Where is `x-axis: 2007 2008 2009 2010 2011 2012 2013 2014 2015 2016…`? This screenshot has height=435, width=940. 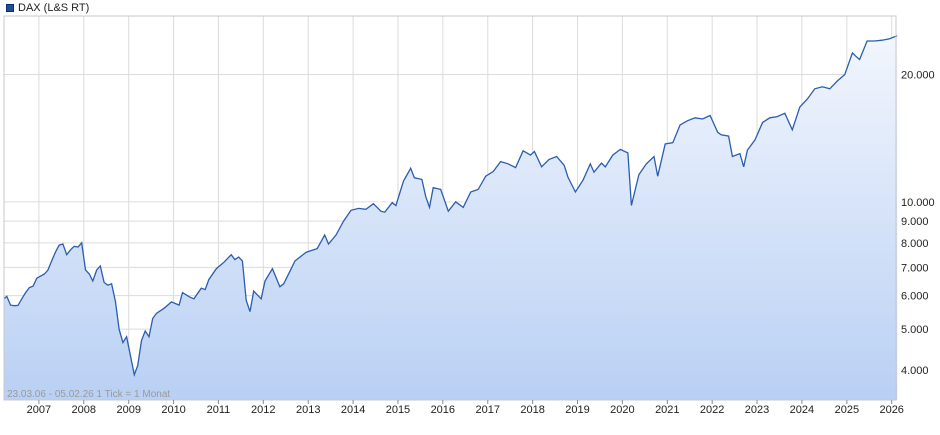 x-axis: 2007 2008 2009 2010 2011 2012 2013 2014 2015 2016… is located at coordinates (465, 408).